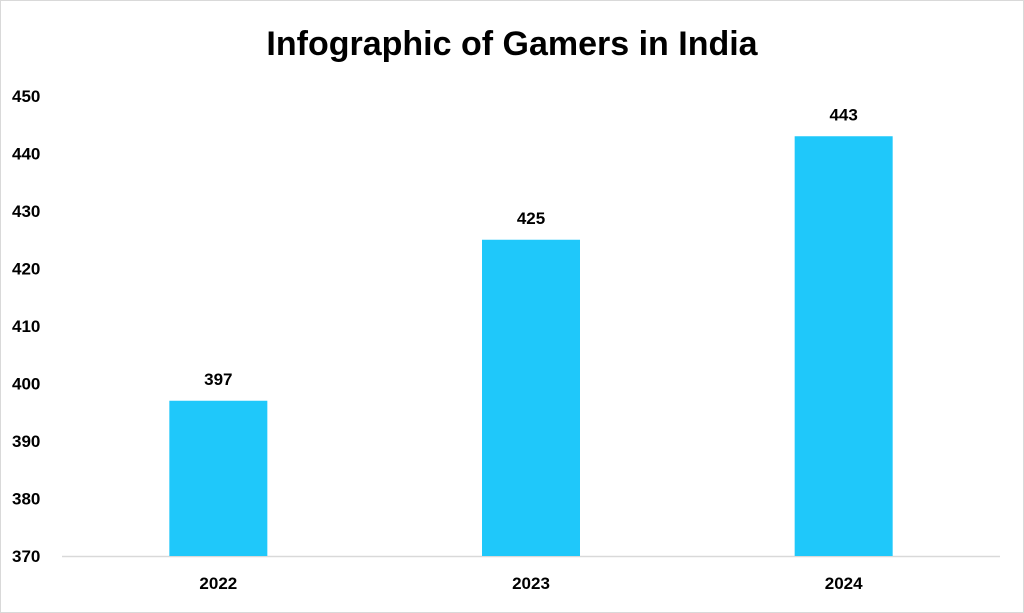 The height and width of the screenshot is (613, 1024). What do you see at coordinates (512, 44) in the screenshot?
I see `chart-title: Infographic of Gamers in India` at bounding box center [512, 44].